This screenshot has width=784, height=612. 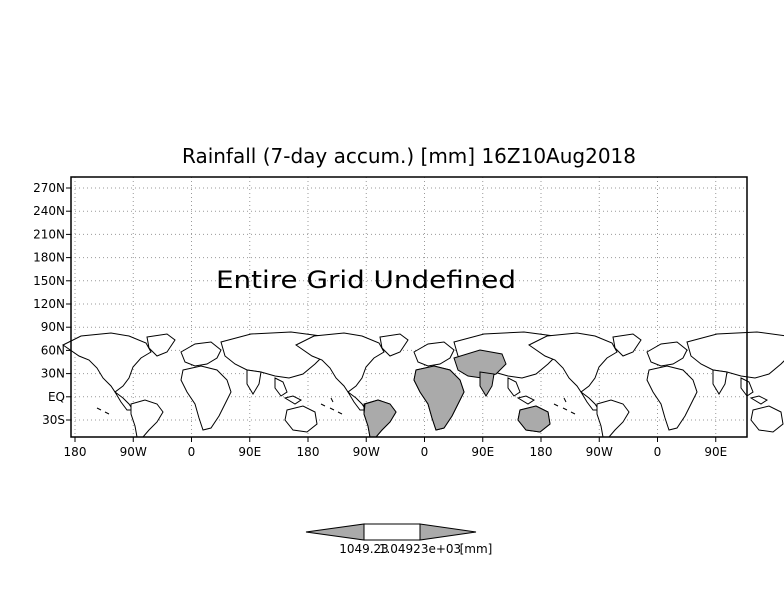 What do you see at coordinates (448, 532) in the screenshot?
I see `colorbar-right-arrow` at bounding box center [448, 532].